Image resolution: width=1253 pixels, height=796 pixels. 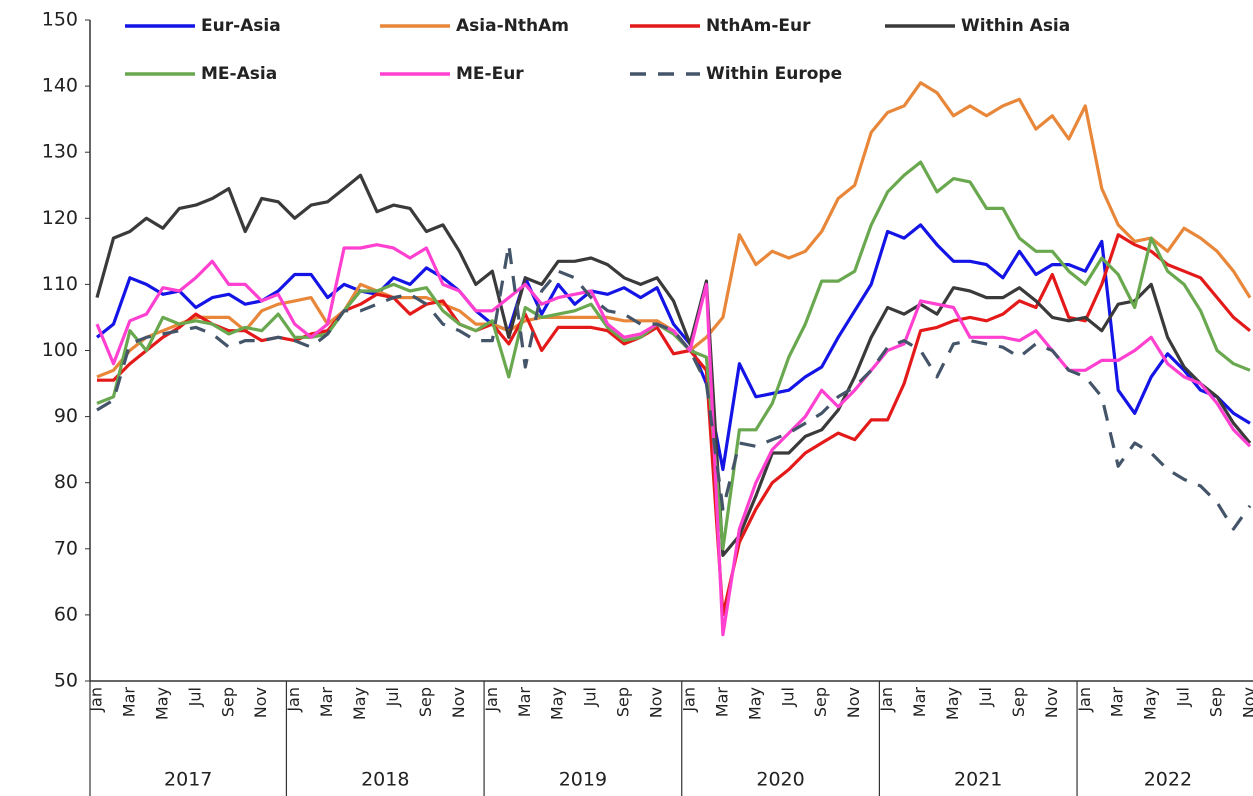 I want to click on y-tick-label: 100, so click(x=60, y=350).